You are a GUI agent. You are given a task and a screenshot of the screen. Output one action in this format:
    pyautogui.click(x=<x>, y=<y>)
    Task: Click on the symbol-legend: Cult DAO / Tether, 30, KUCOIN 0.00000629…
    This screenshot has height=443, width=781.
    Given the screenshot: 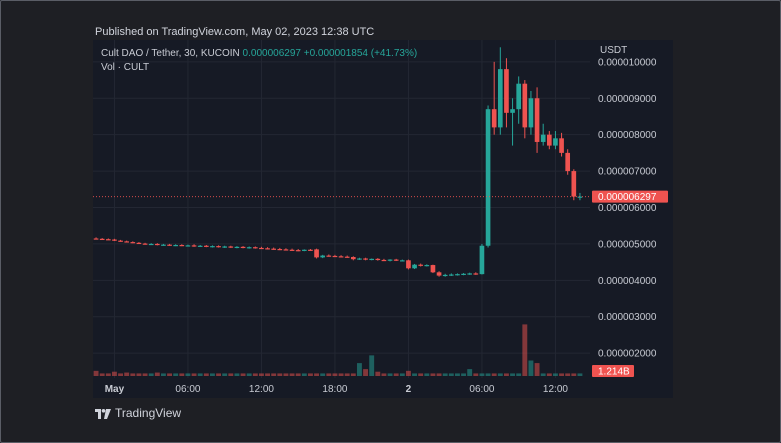 What is the action you would take?
    pyautogui.click(x=259, y=53)
    